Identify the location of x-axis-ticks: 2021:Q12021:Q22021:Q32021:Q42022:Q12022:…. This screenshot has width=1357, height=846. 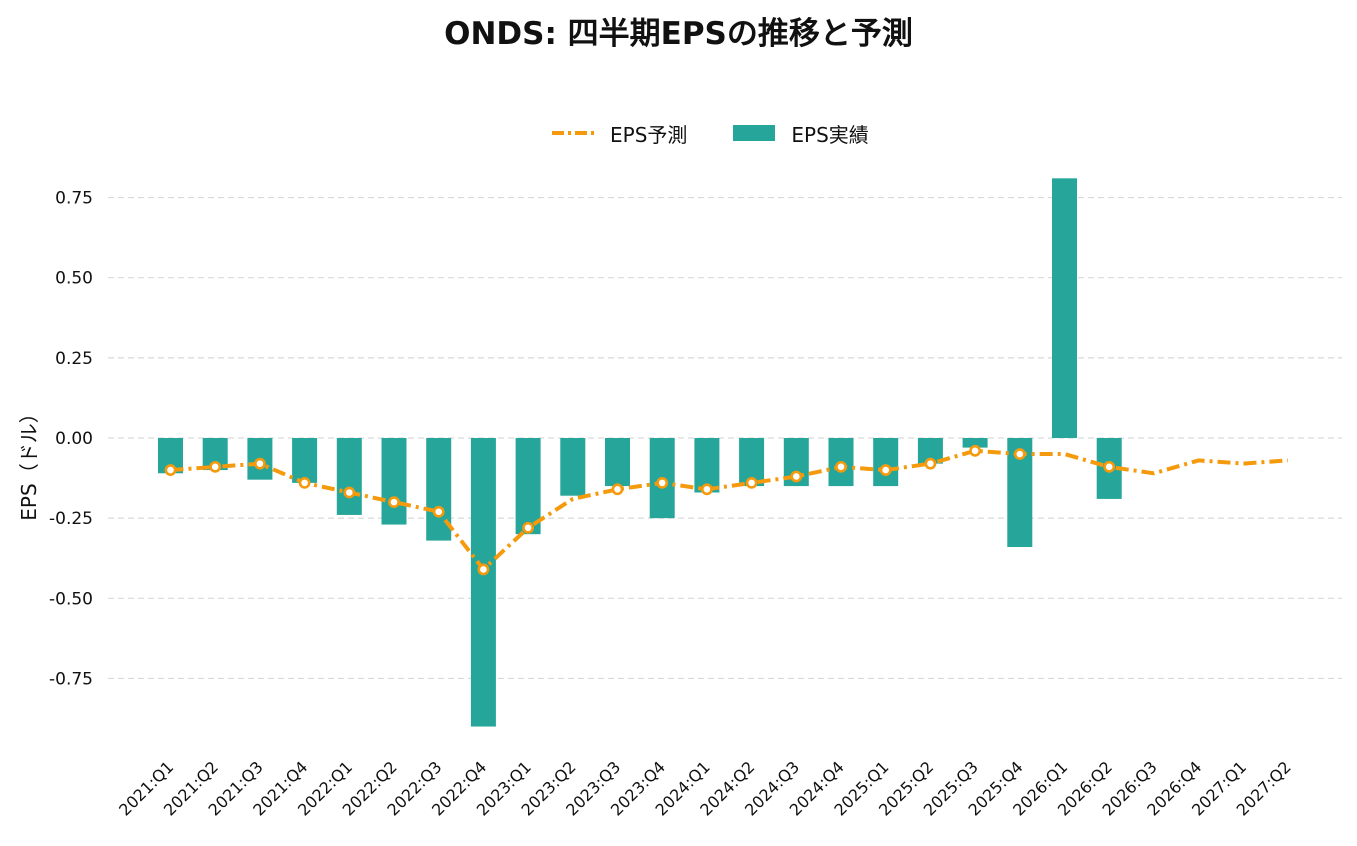
(705, 788).